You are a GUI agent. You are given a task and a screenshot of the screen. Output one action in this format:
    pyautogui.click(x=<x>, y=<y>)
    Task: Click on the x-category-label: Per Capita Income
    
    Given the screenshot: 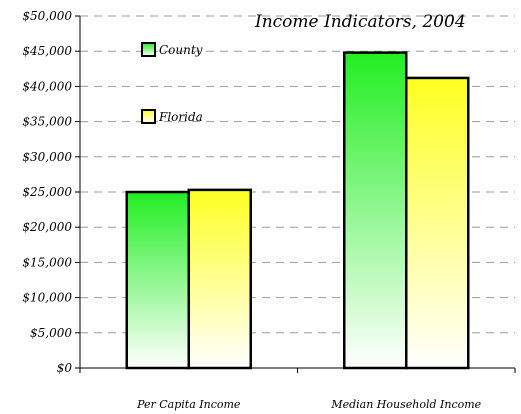 What is the action you would take?
    pyautogui.click(x=188, y=404)
    